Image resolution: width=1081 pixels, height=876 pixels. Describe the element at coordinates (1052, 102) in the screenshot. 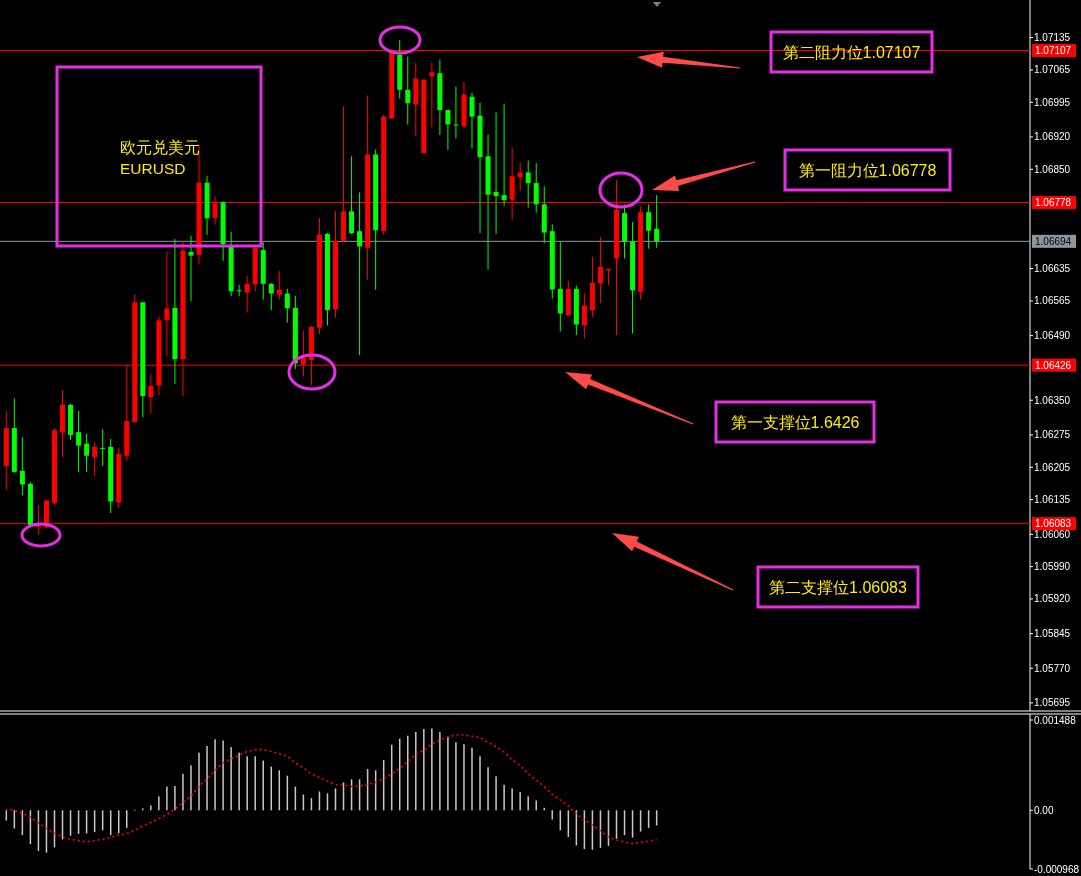

I see `y-tick-label: 1.06995` at that location.